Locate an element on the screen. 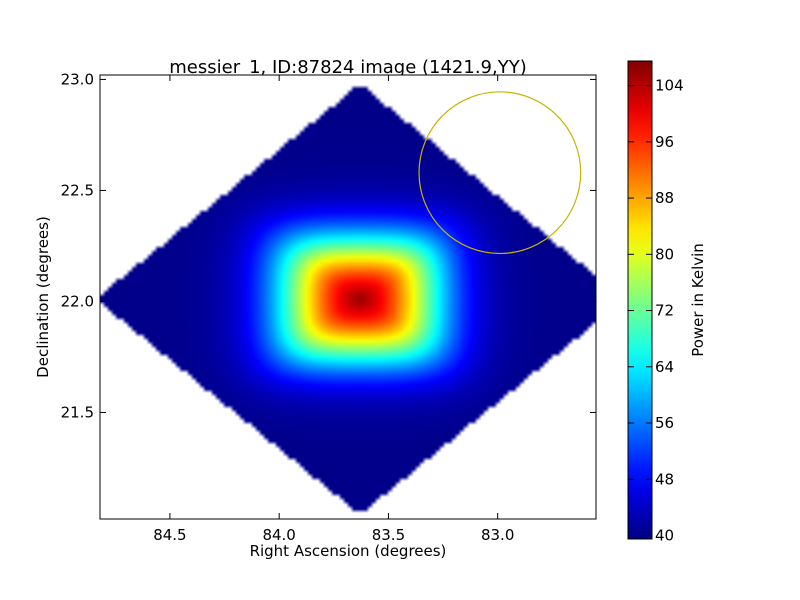 Image resolution: width=800 pixels, height=600 pixels. y-tick-label: 22.5 is located at coordinates (77, 190).